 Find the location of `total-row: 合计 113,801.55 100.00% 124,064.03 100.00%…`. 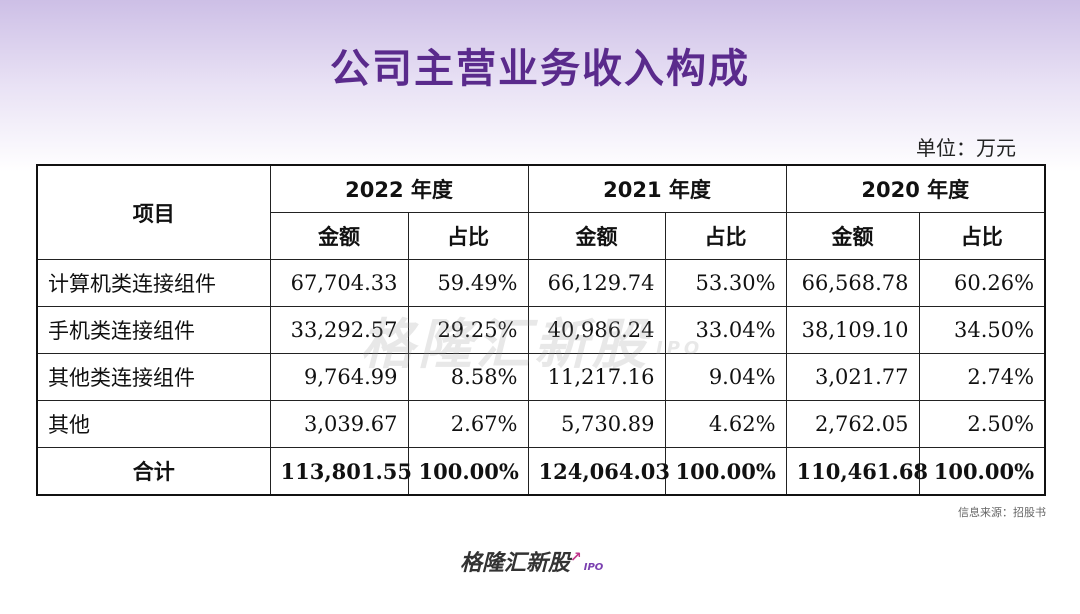

total-row: 合计 113,801.55 100.00% 124,064.03 100.00%… is located at coordinates (541, 471).